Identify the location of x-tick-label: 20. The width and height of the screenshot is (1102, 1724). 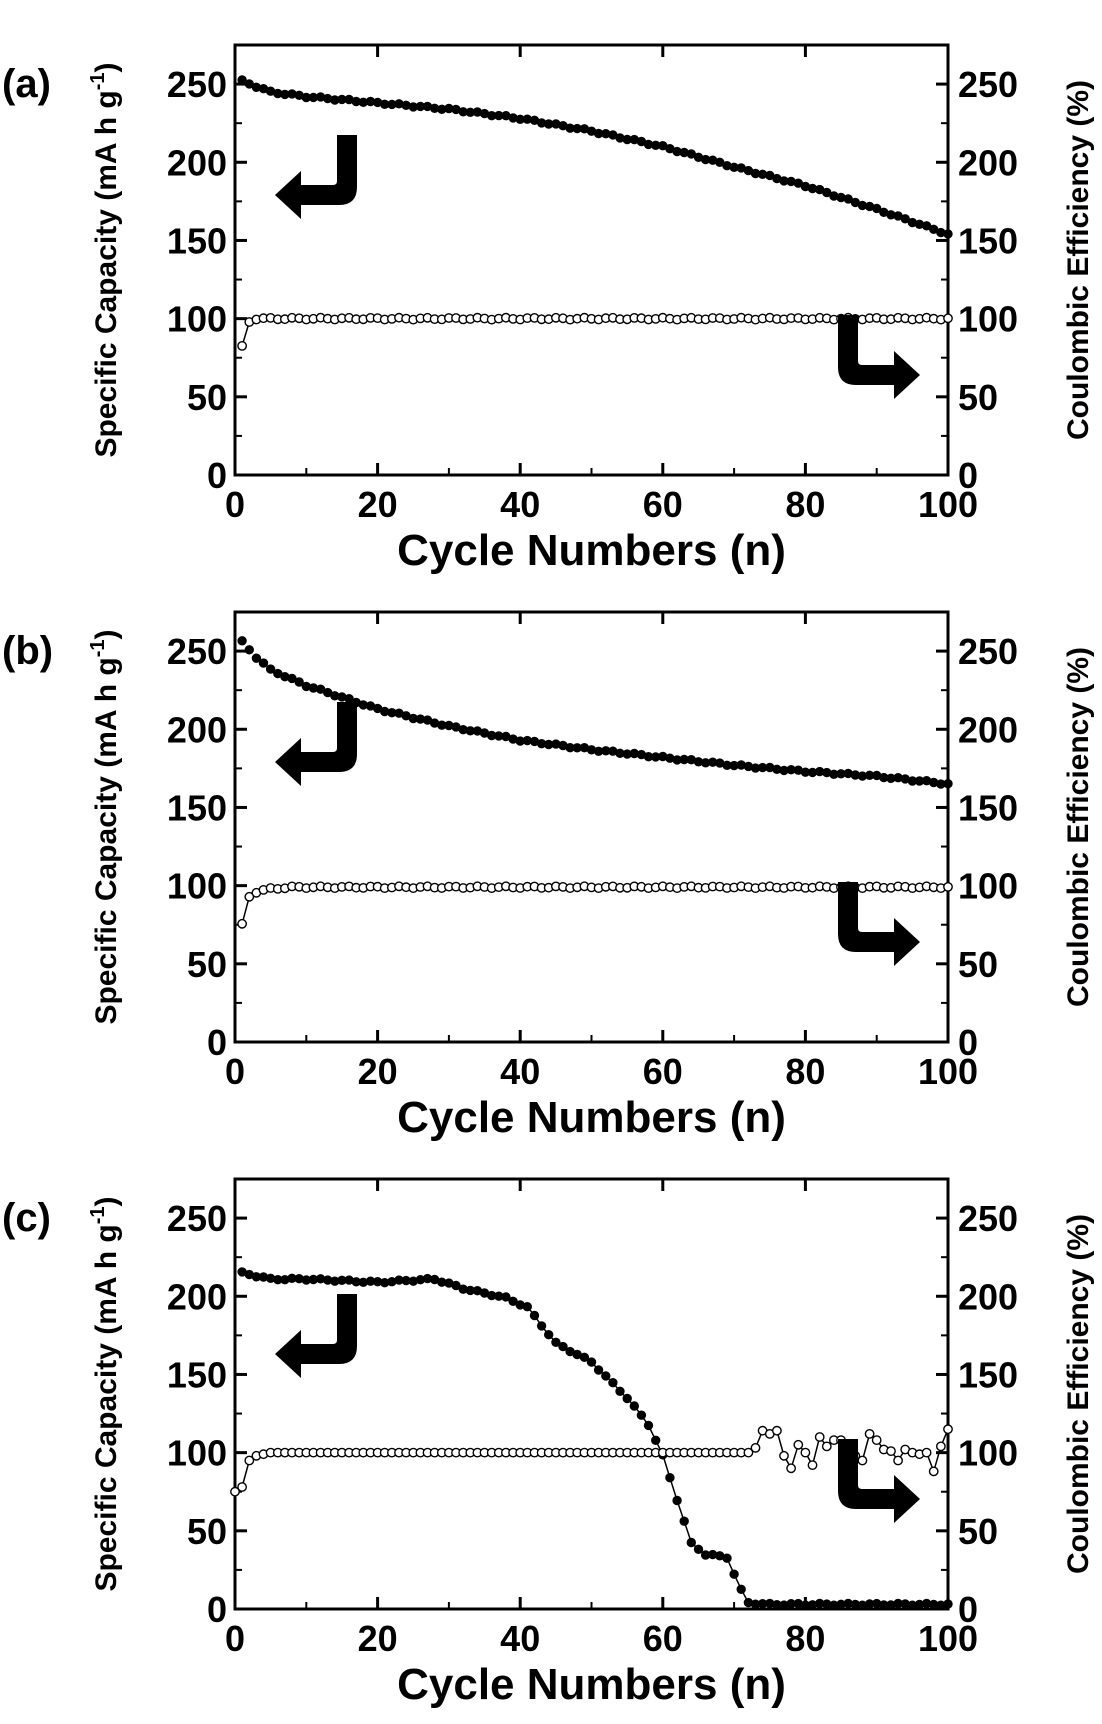
(378, 1638).